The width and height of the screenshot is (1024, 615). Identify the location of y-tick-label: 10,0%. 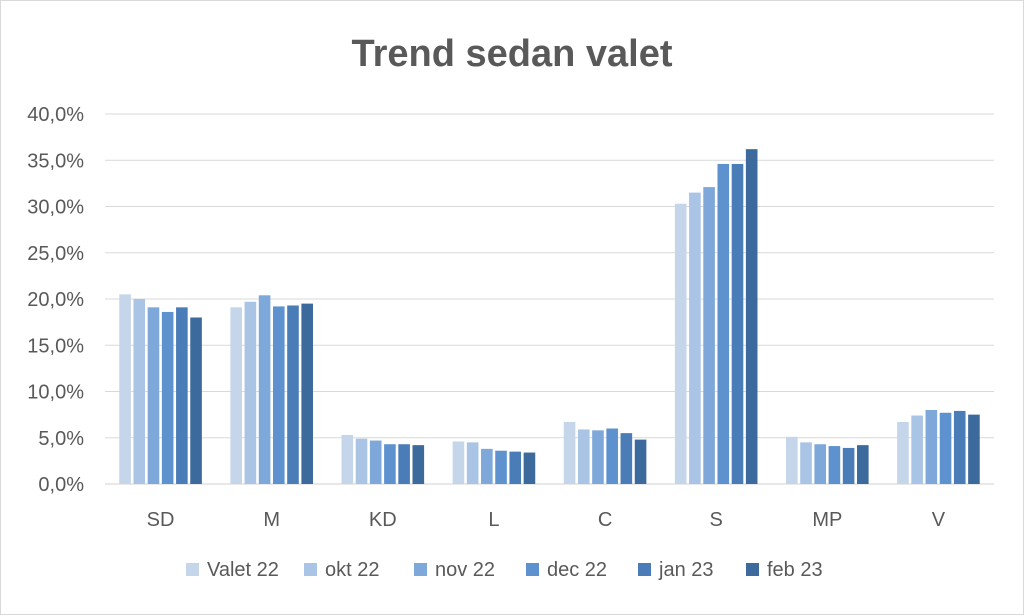
(55, 393).